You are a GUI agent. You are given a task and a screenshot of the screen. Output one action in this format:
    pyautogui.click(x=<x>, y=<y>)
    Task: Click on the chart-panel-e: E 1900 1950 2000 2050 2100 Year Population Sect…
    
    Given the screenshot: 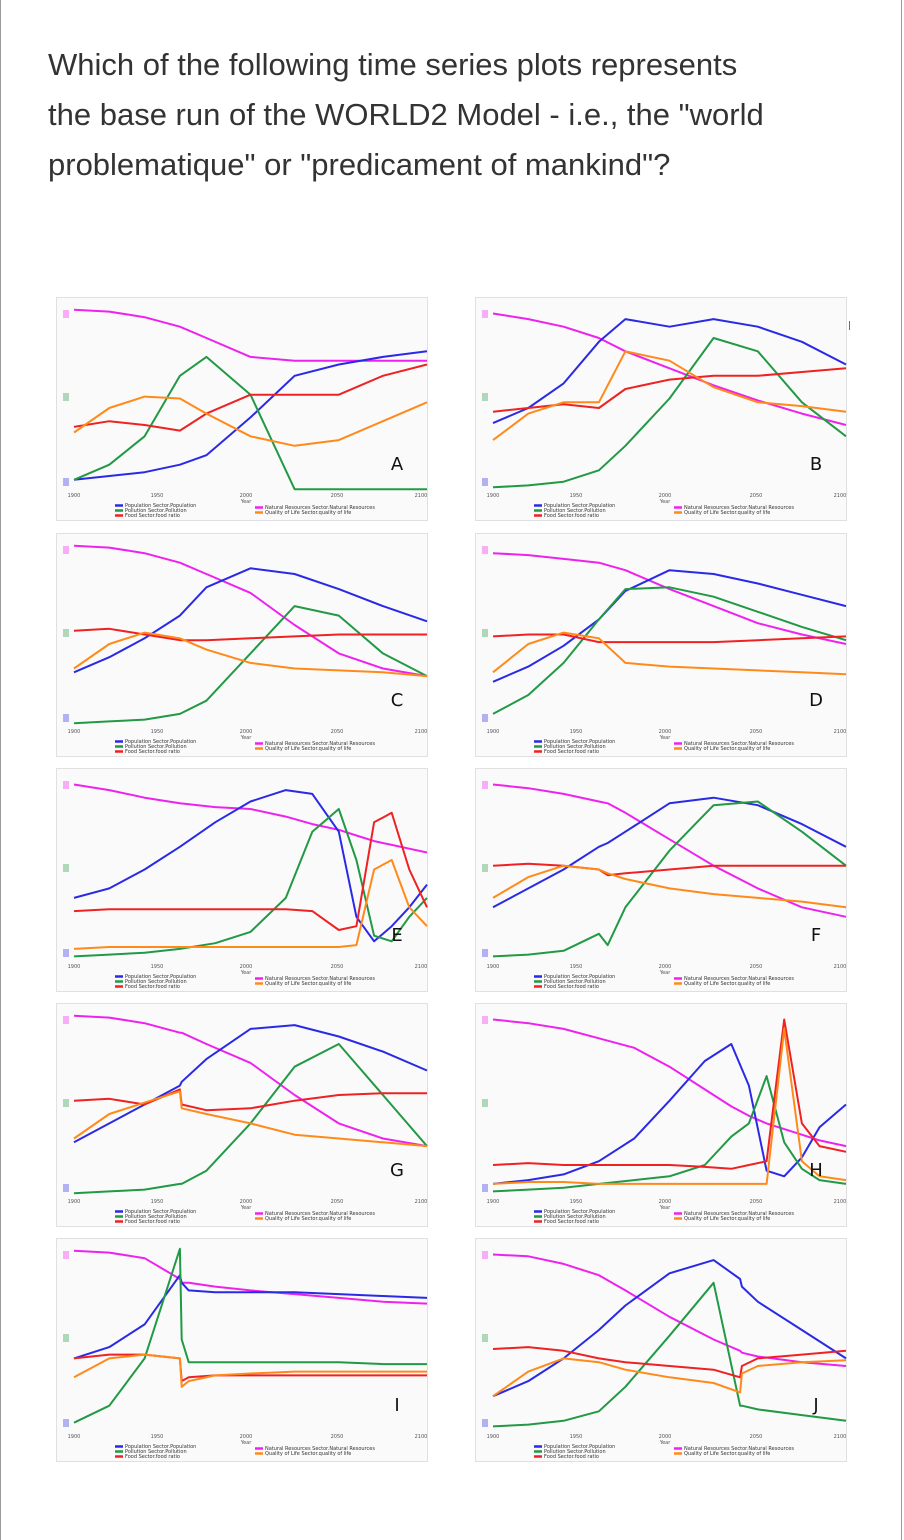 What is the action you would take?
    pyautogui.click(x=242, y=880)
    